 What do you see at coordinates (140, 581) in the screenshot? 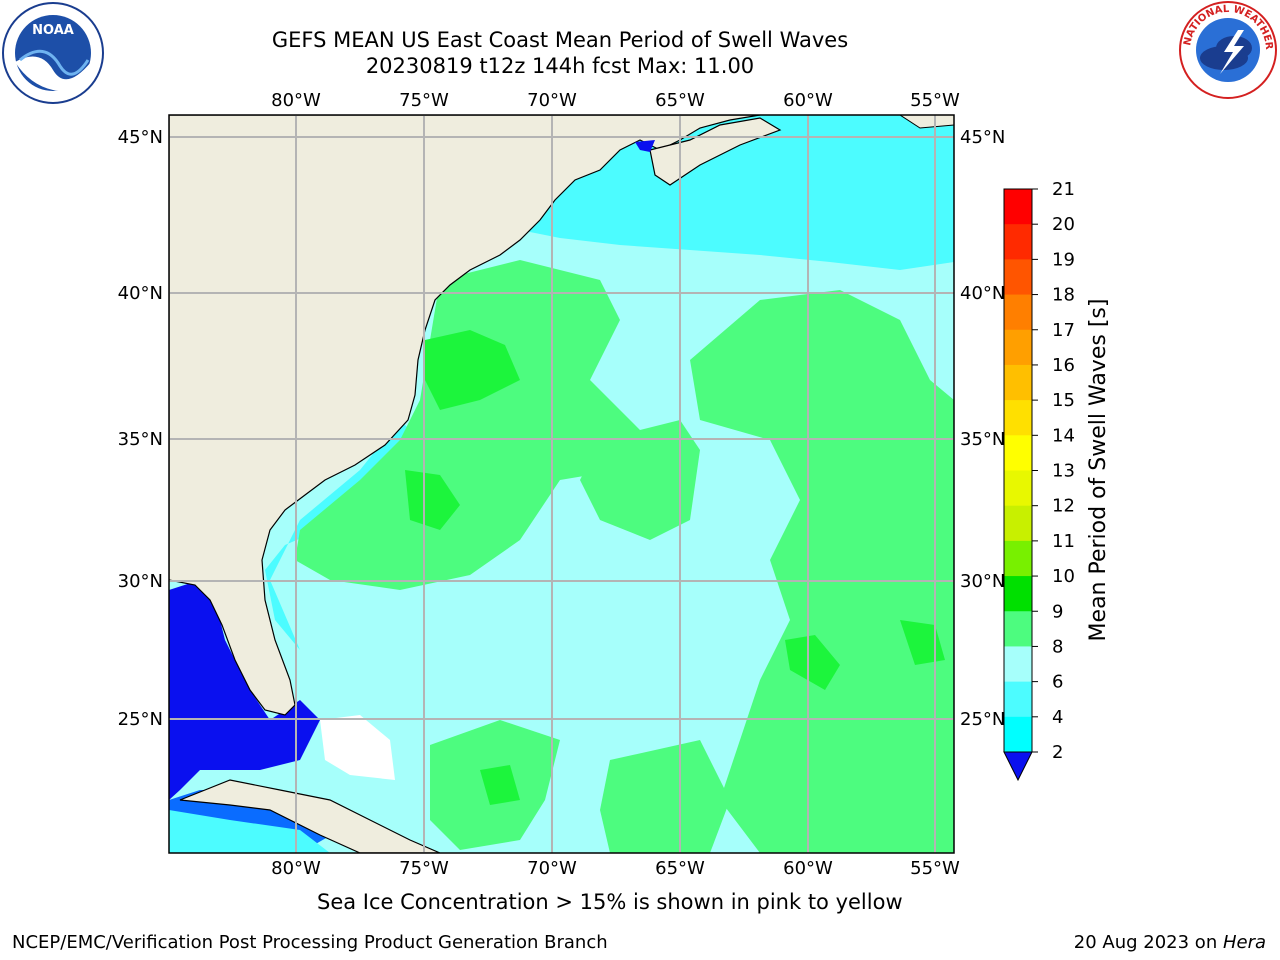
I see `lat-label-left: 30°N` at bounding box center [140, 581].